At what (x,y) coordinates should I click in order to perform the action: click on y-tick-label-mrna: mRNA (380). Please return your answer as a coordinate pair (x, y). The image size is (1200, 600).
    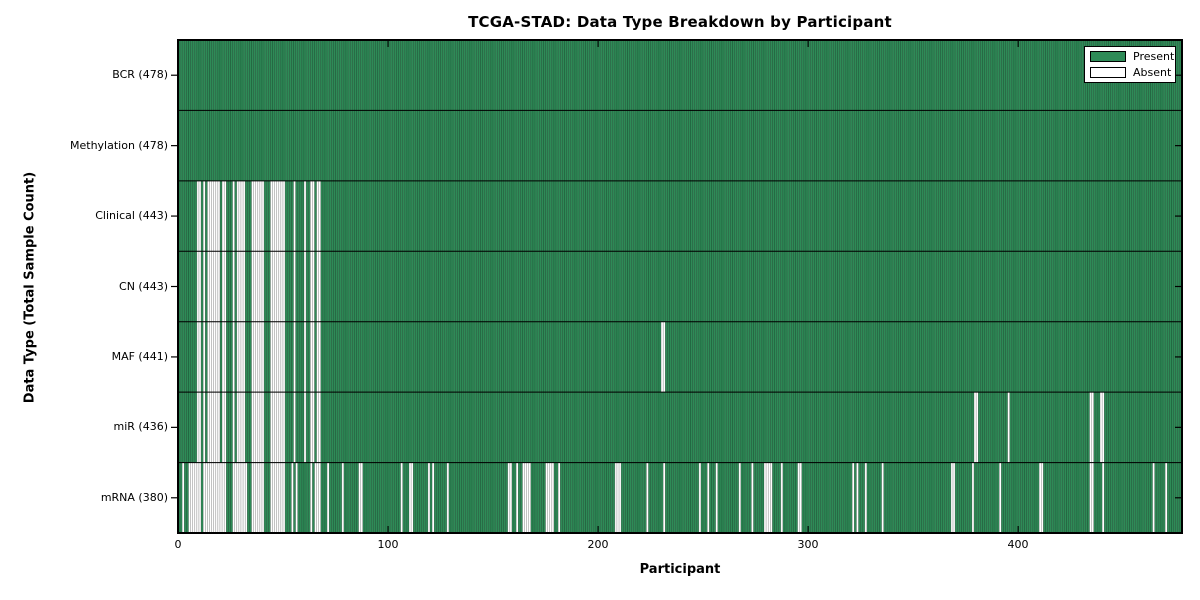
    Looking at the image, I should click on (134, 497).